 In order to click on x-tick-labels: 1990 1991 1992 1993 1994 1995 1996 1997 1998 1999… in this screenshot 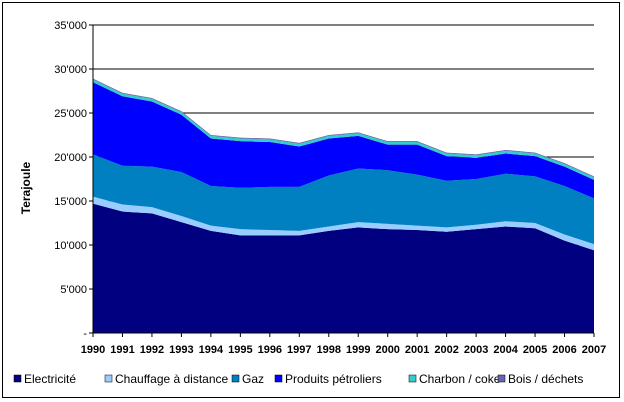, I will do `click(343, 350)`.